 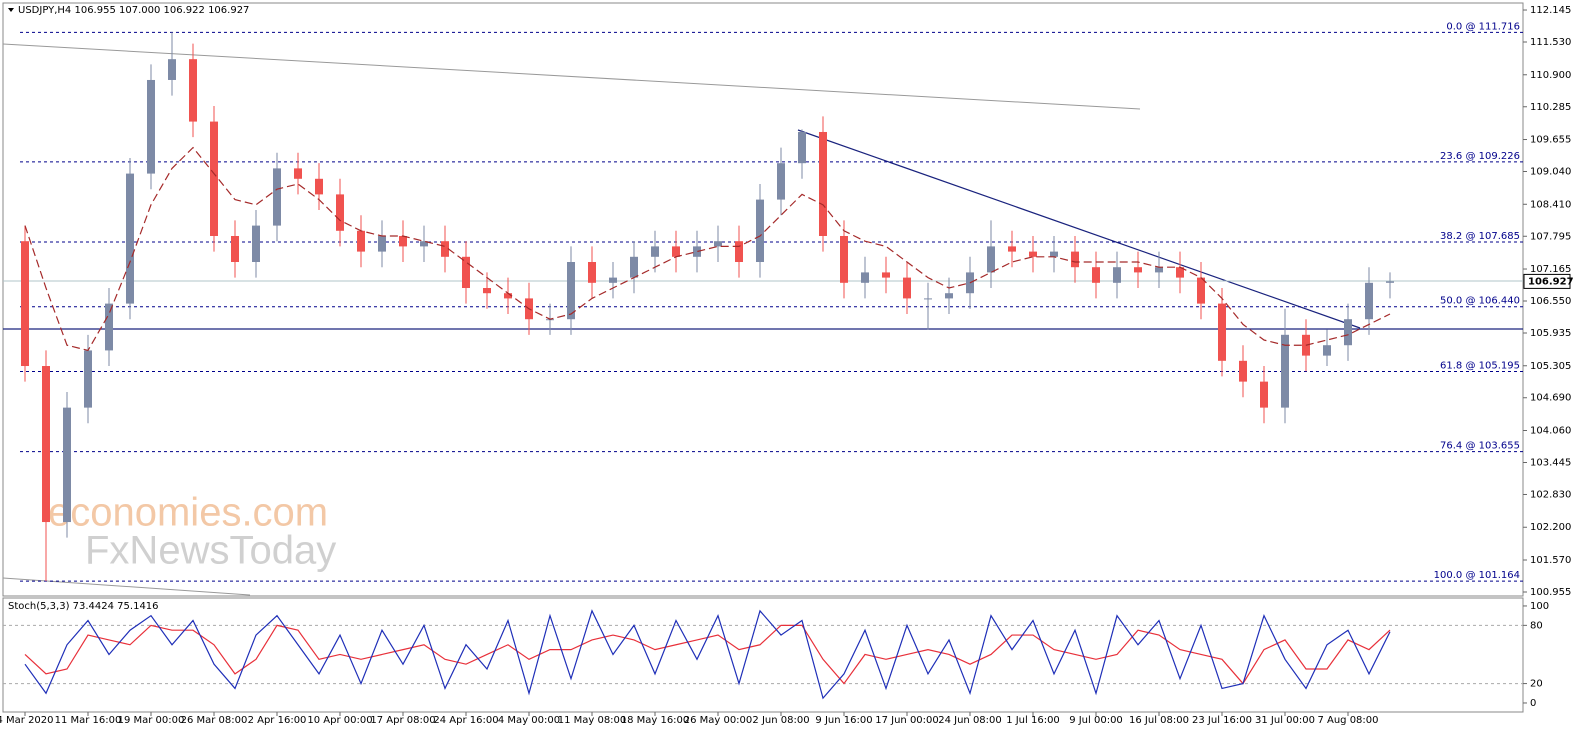 I want to click on stoch-panel, so click(x=763, y=655).